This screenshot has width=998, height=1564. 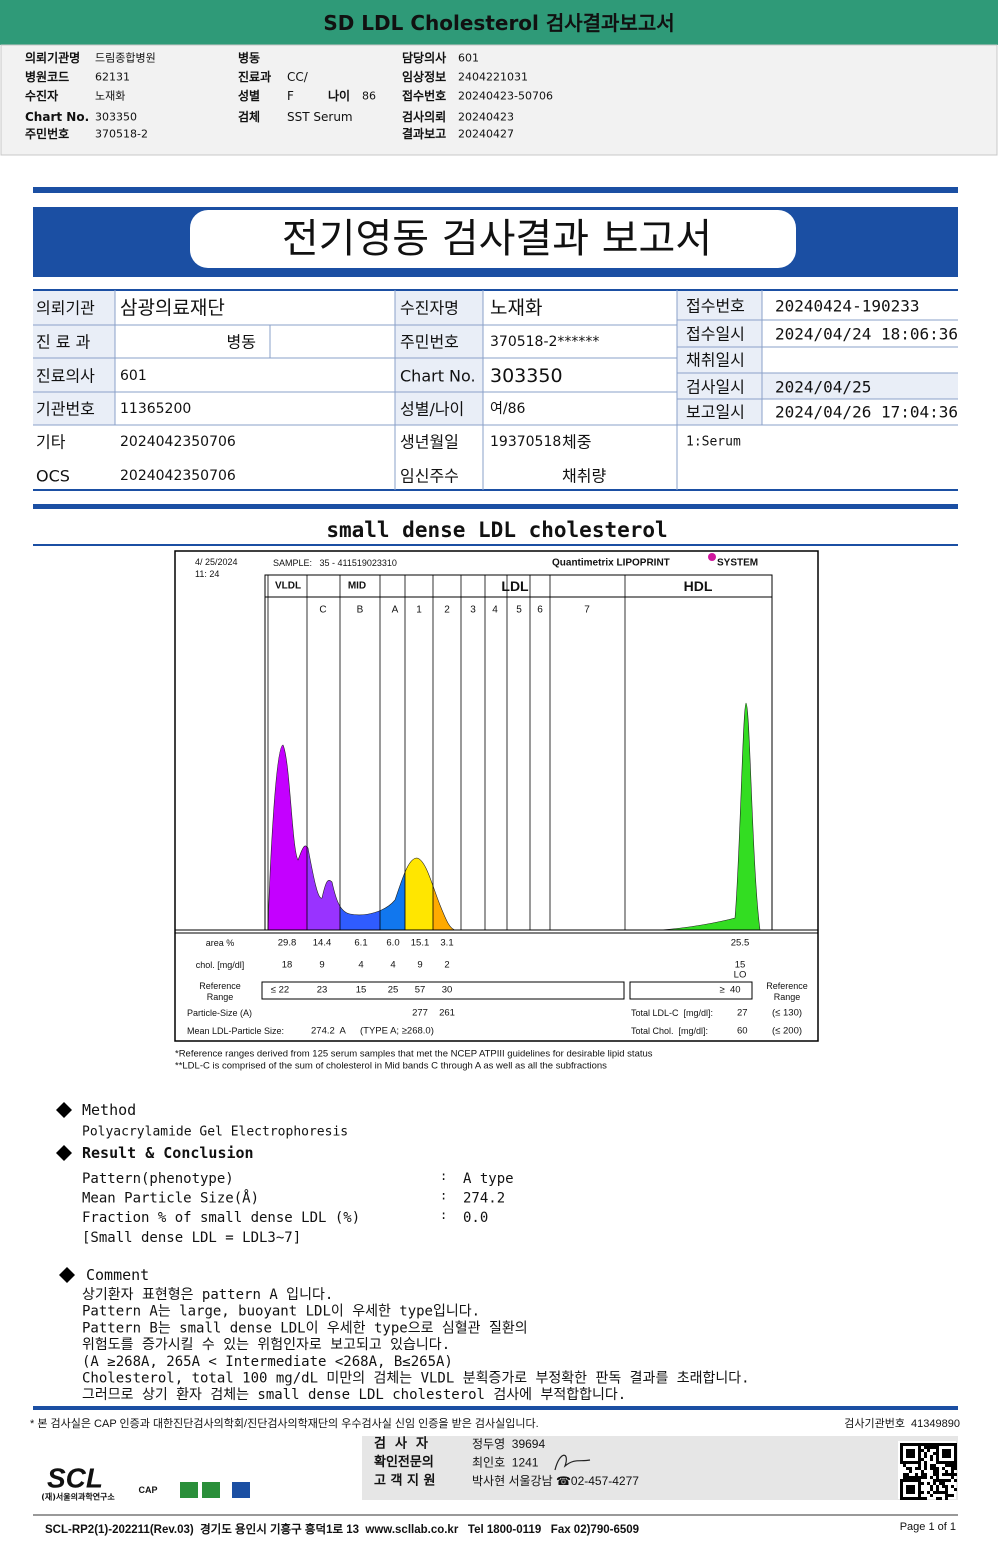 What do you see at coordinates (584, 476) in the screenshot?
I see `field-label: 채취량` at bounding box center [584, 476].